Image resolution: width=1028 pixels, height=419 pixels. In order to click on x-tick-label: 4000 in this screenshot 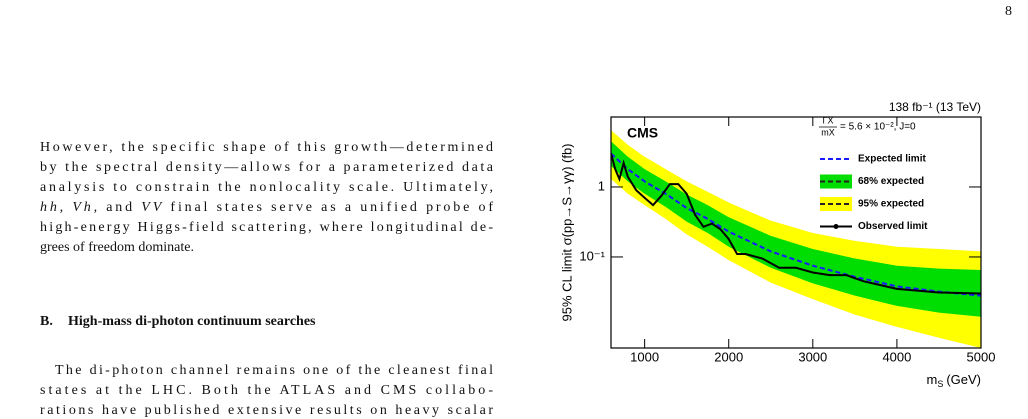, I will do `click(896, 356)`.